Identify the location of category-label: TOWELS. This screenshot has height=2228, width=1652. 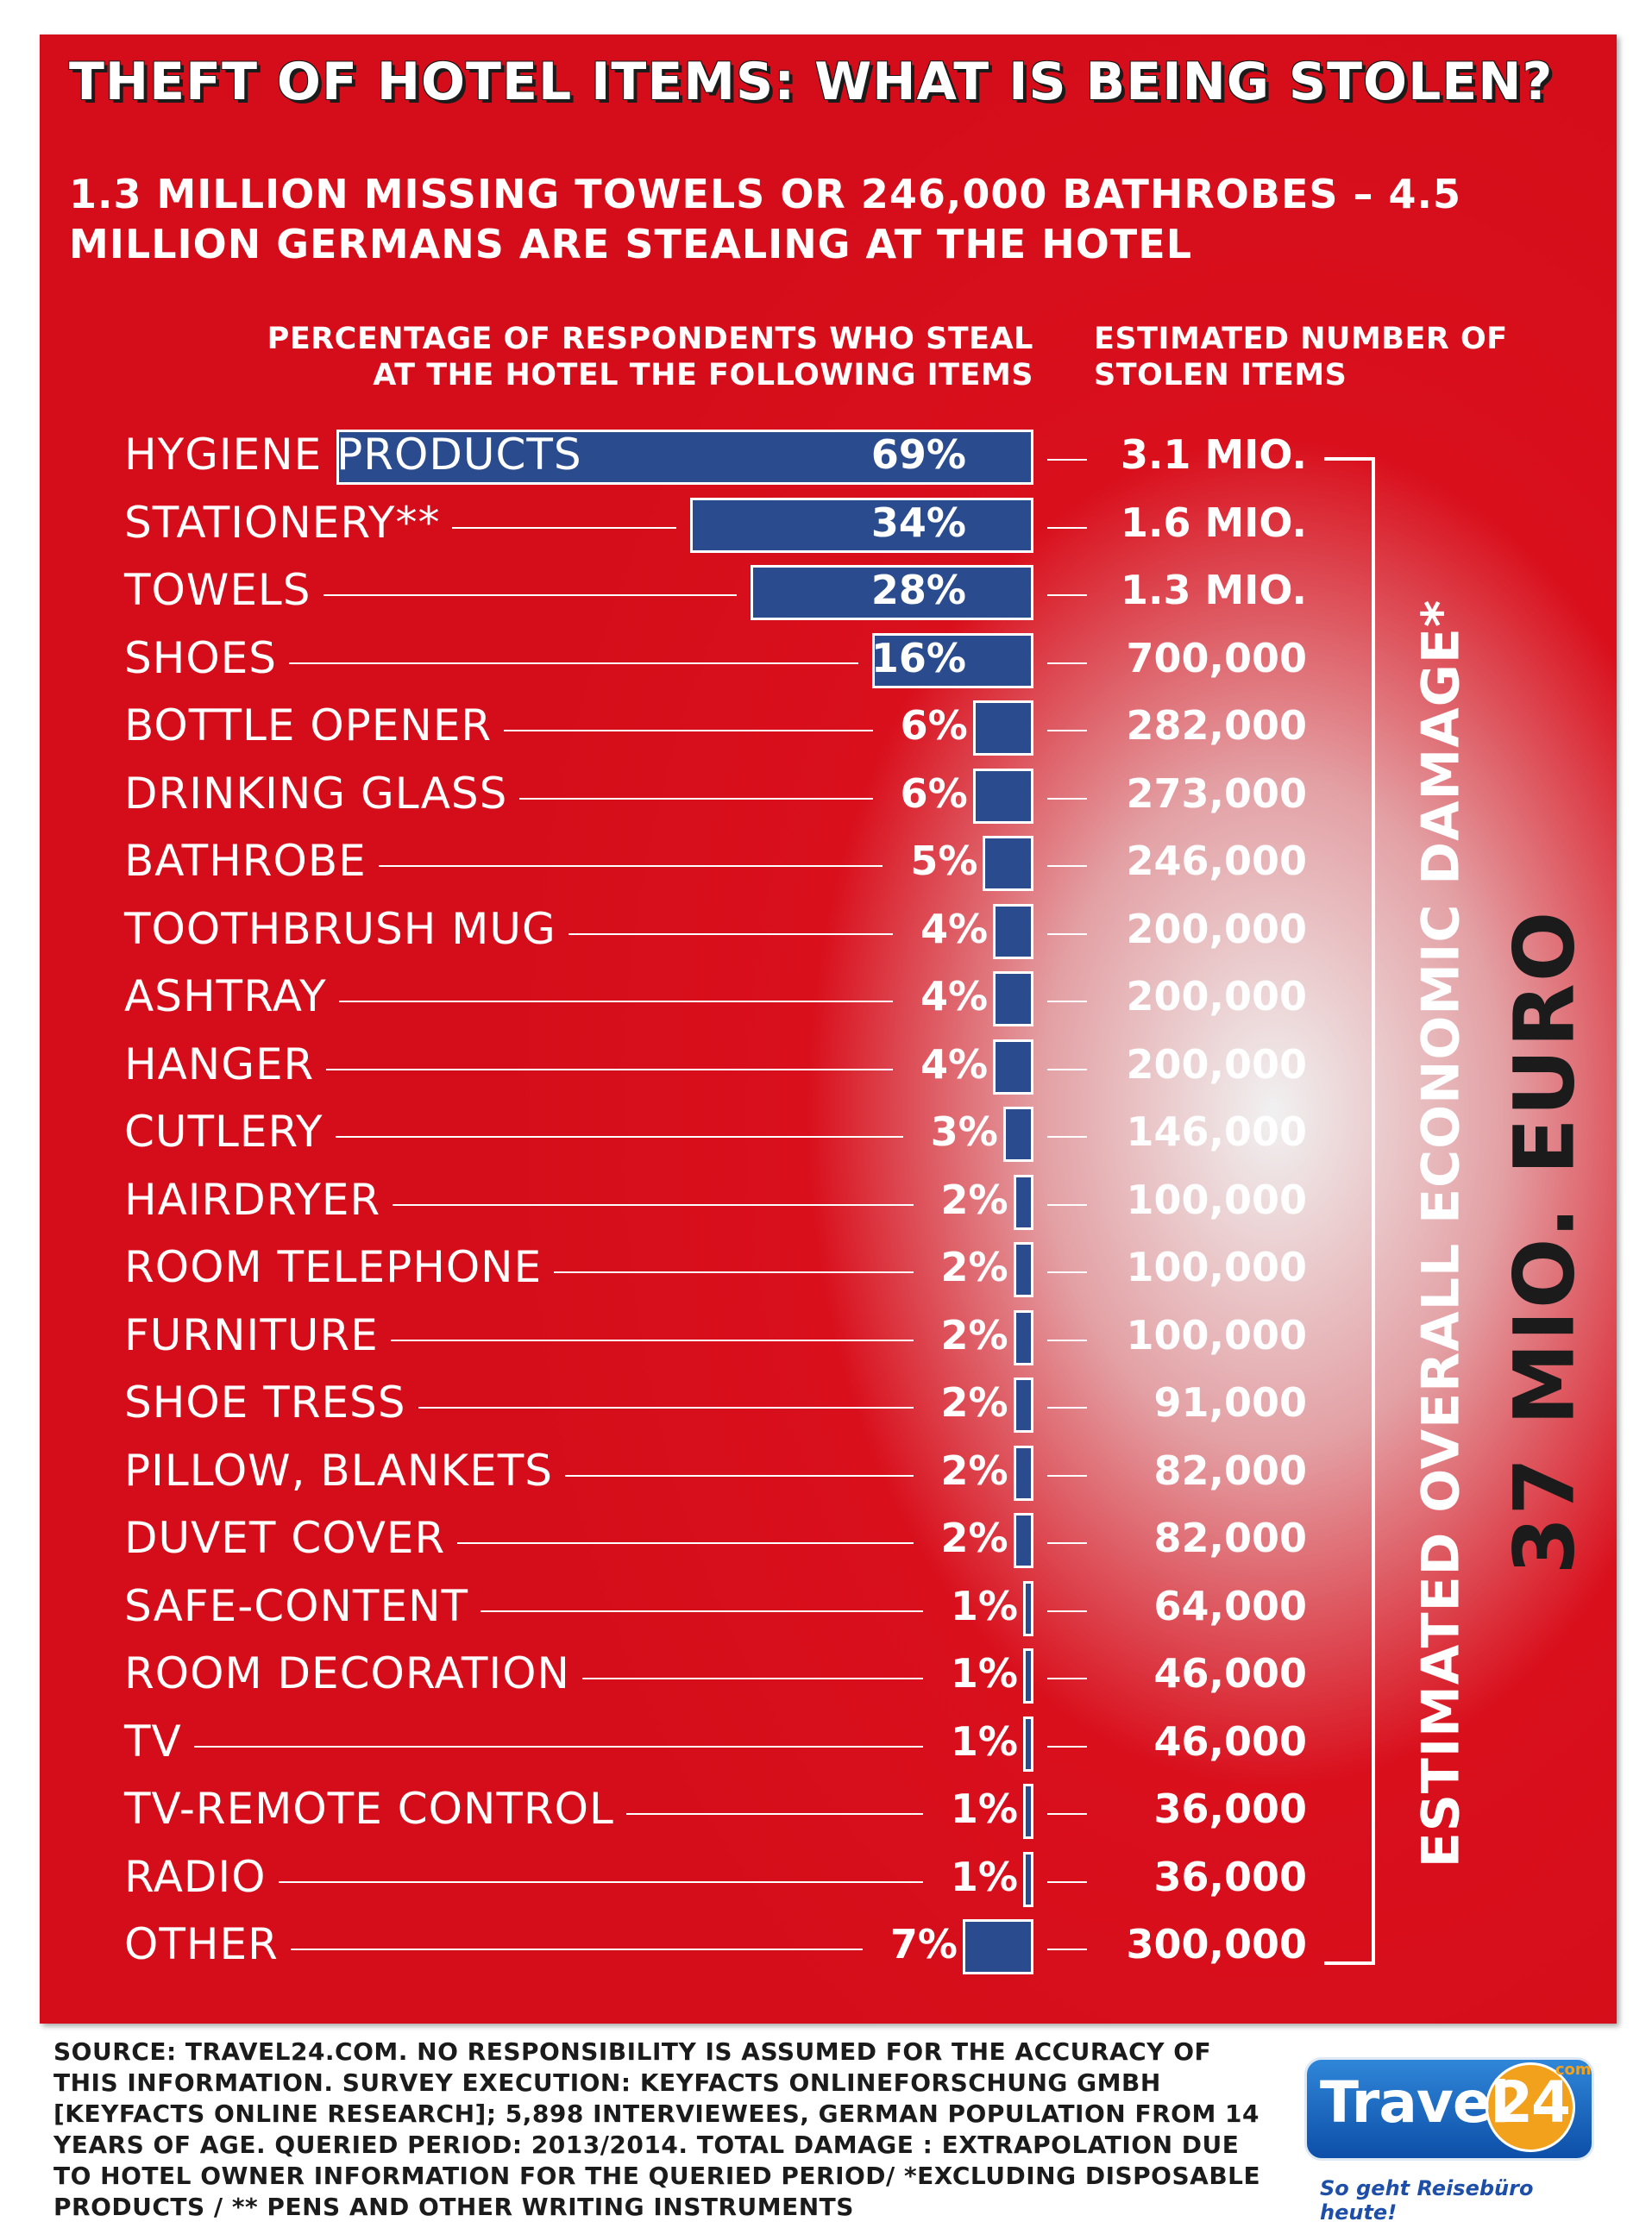
(218, 590).